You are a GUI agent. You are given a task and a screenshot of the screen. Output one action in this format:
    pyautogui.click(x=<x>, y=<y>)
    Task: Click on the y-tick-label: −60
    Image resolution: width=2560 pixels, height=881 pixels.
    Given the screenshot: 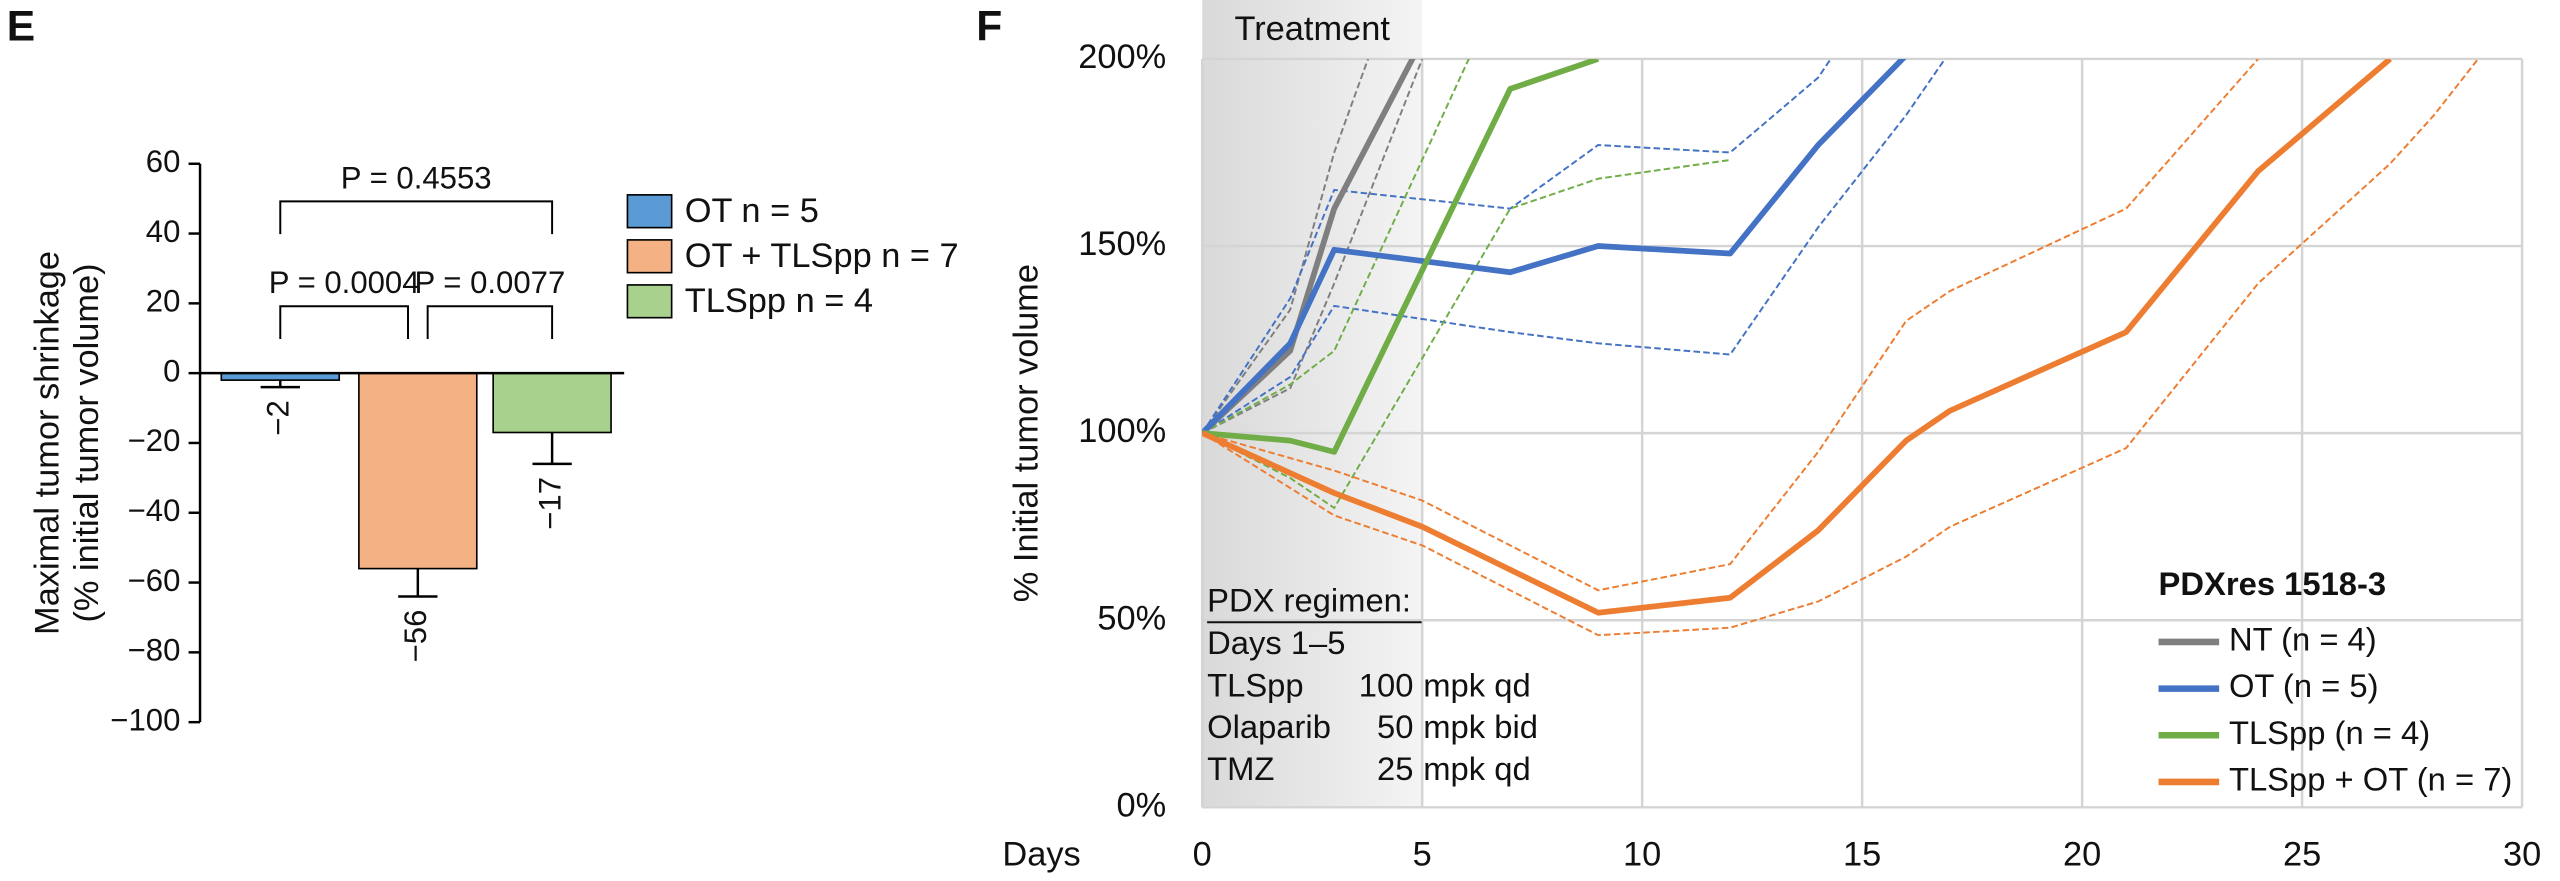 What is the action you would take?
    pyautogui.click(x=154, y=580)
    